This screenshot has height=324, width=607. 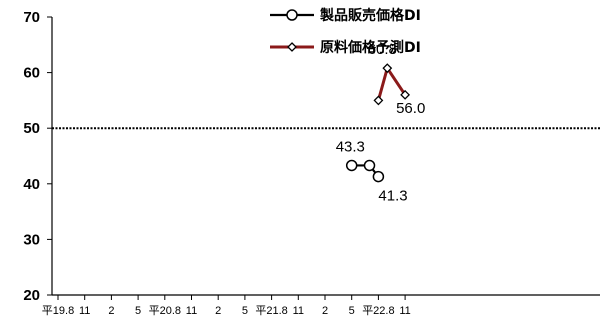 I want to click on y-tick-label: 60, so click(x=31, y=73).